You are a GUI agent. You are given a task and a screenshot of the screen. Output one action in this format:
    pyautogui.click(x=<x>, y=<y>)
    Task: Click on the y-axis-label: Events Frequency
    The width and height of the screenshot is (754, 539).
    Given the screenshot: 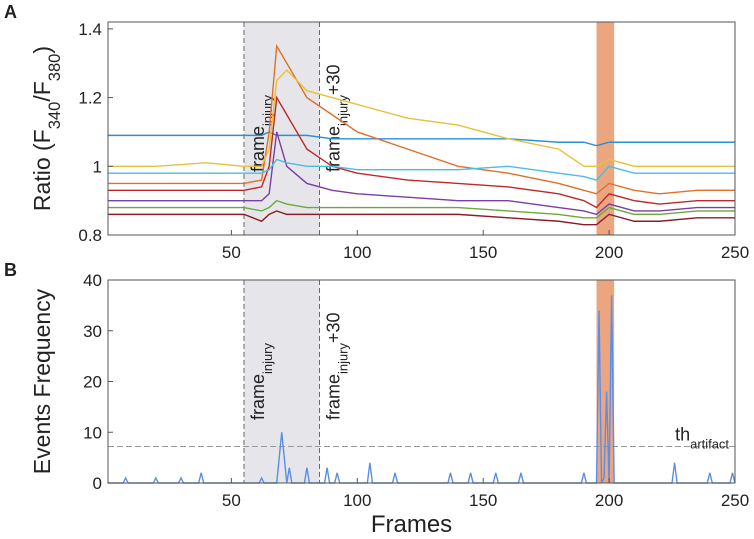 What is the action you would take?
    pyautogui.click(x=42, y=381)
    